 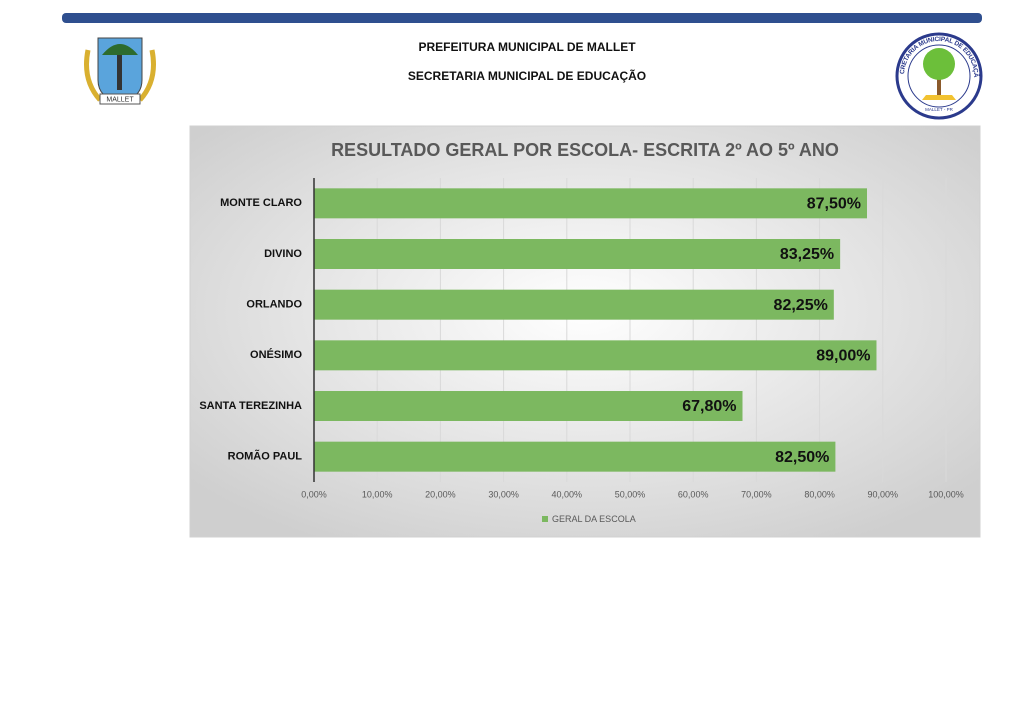 I want to click on x-tick-label: 10,00%, so click(x=377, y=494).